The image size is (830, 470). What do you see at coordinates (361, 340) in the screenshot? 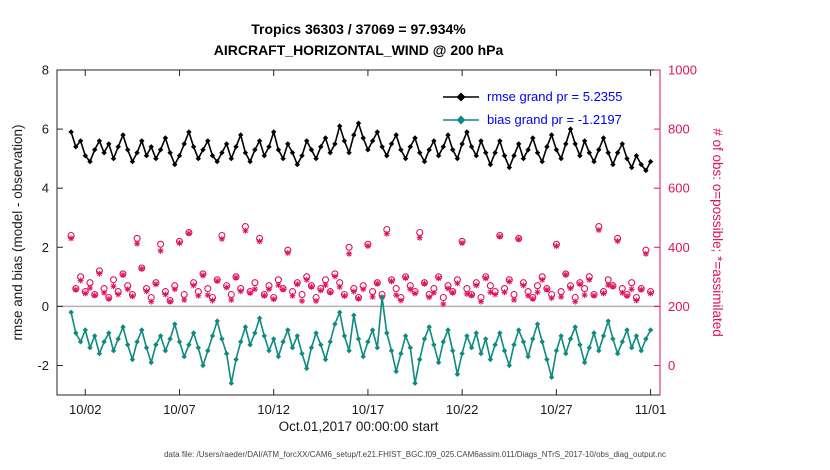
I see `bias-series` at bounding box center [361, 340].